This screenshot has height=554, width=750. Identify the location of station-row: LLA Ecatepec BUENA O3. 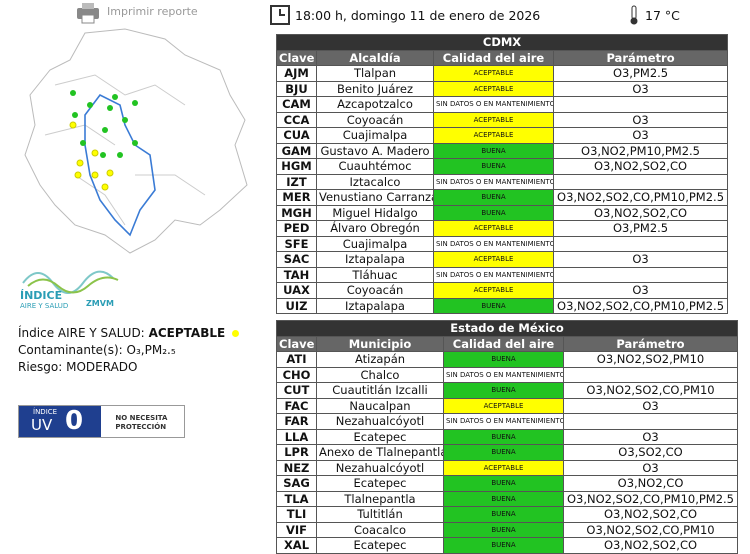
(507, 436).